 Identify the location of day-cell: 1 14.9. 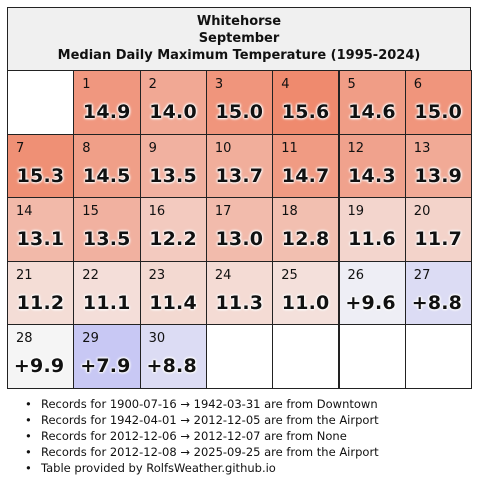
(107, 102).